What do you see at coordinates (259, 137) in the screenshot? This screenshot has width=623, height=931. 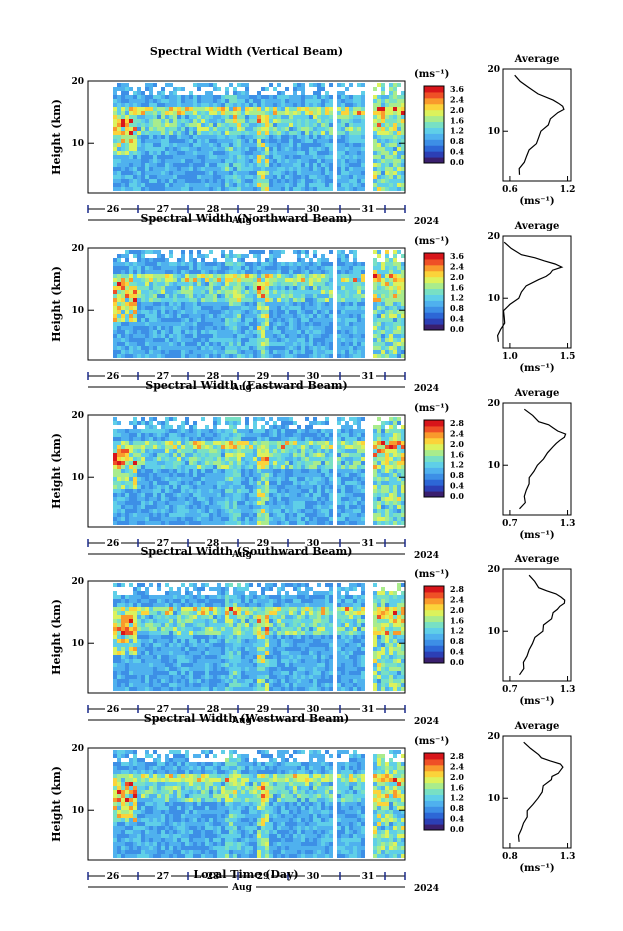 I see `heatmap-cells` at bounding box center [259, 137].